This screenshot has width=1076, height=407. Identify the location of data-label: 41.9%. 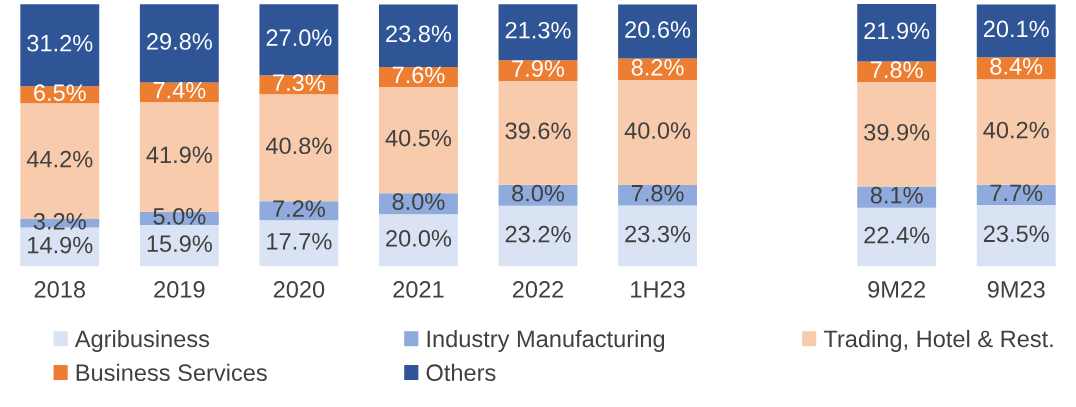
(179, 155).